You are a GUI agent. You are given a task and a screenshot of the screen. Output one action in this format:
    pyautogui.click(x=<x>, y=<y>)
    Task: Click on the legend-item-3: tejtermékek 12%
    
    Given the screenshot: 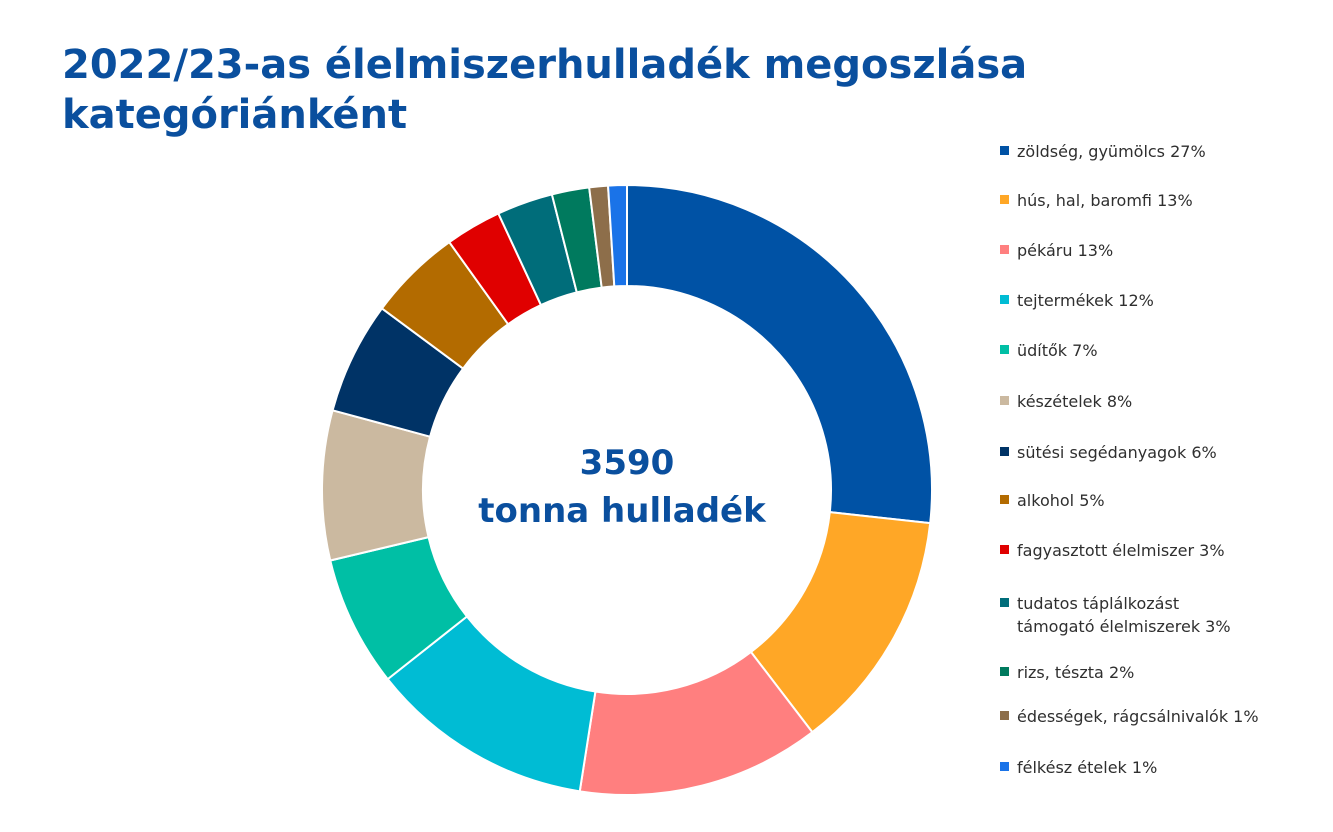 What is the action you would take?
    pyautogui.click(x=1077, y=300)
    